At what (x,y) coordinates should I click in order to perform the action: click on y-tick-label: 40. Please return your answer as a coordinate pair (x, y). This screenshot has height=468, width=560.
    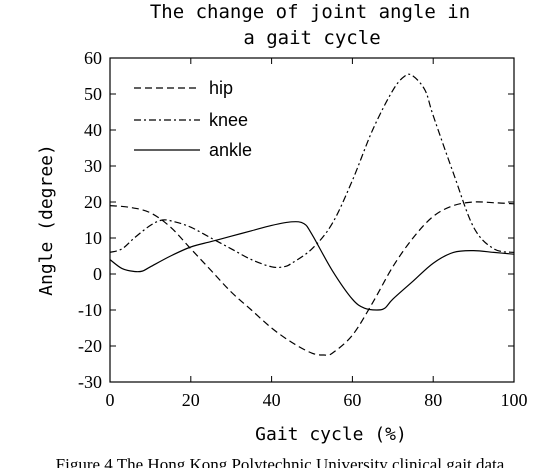
    Looking at the image, I should click on (93, 130).